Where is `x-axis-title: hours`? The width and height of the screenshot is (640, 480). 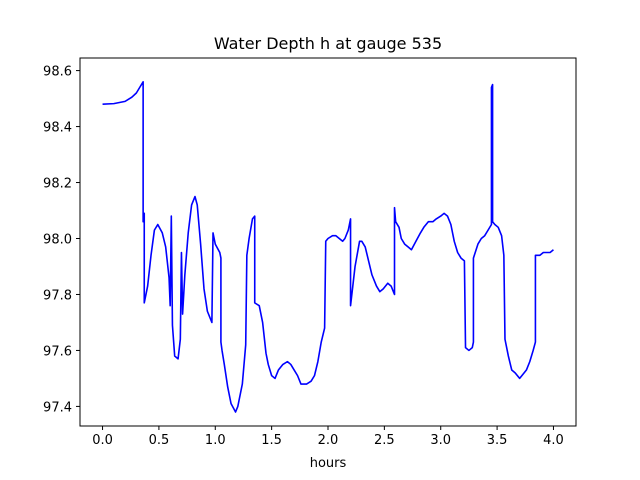
x-axis-title: hours is located at coordinates (328, 463).